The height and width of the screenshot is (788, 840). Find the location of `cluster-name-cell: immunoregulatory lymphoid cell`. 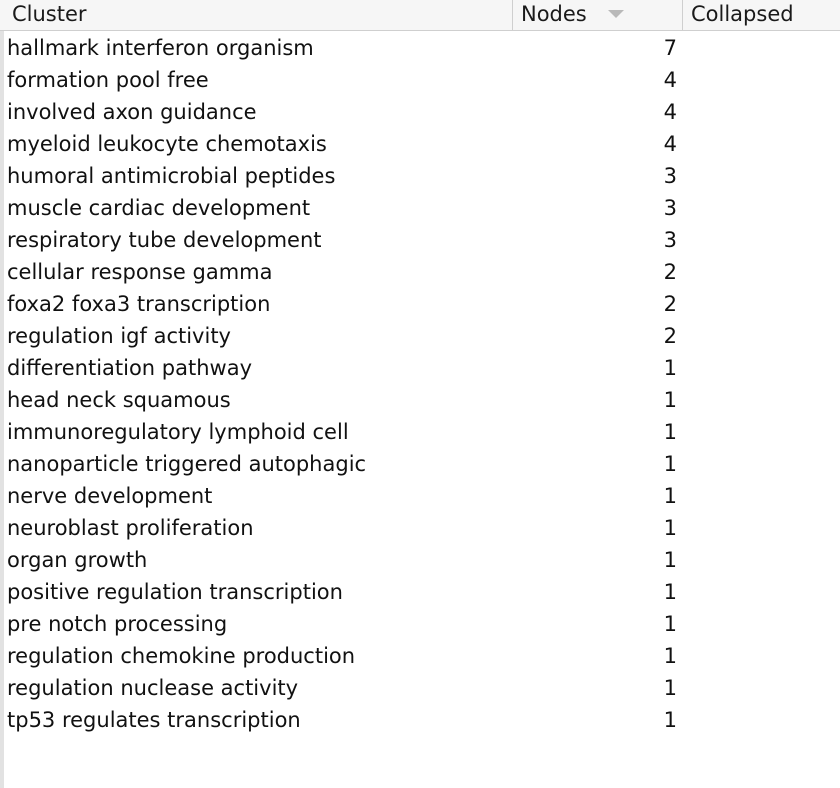

cluster-name-cell: immunoregulatory lymphoid cell is located at coordinates (178, 432).